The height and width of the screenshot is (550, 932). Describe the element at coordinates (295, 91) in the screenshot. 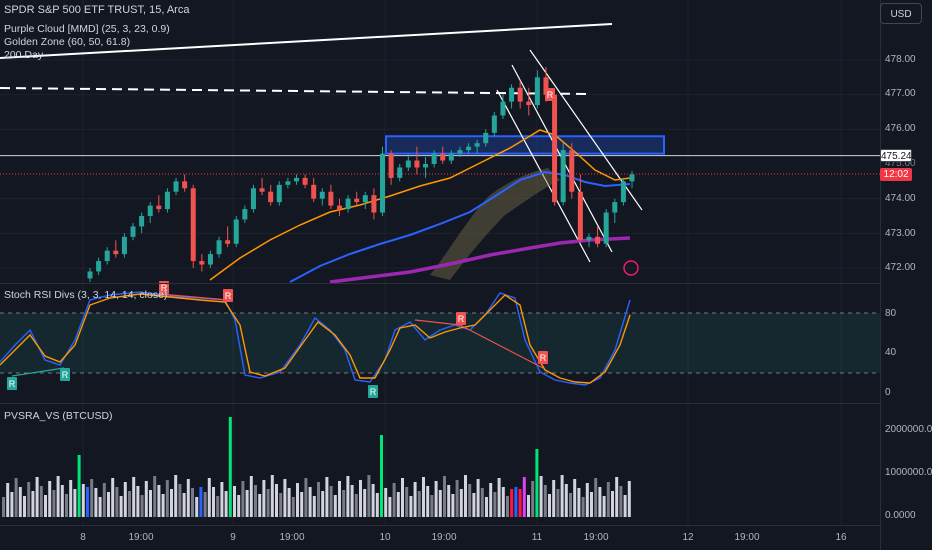

I see `dashed-level-line` at that location.